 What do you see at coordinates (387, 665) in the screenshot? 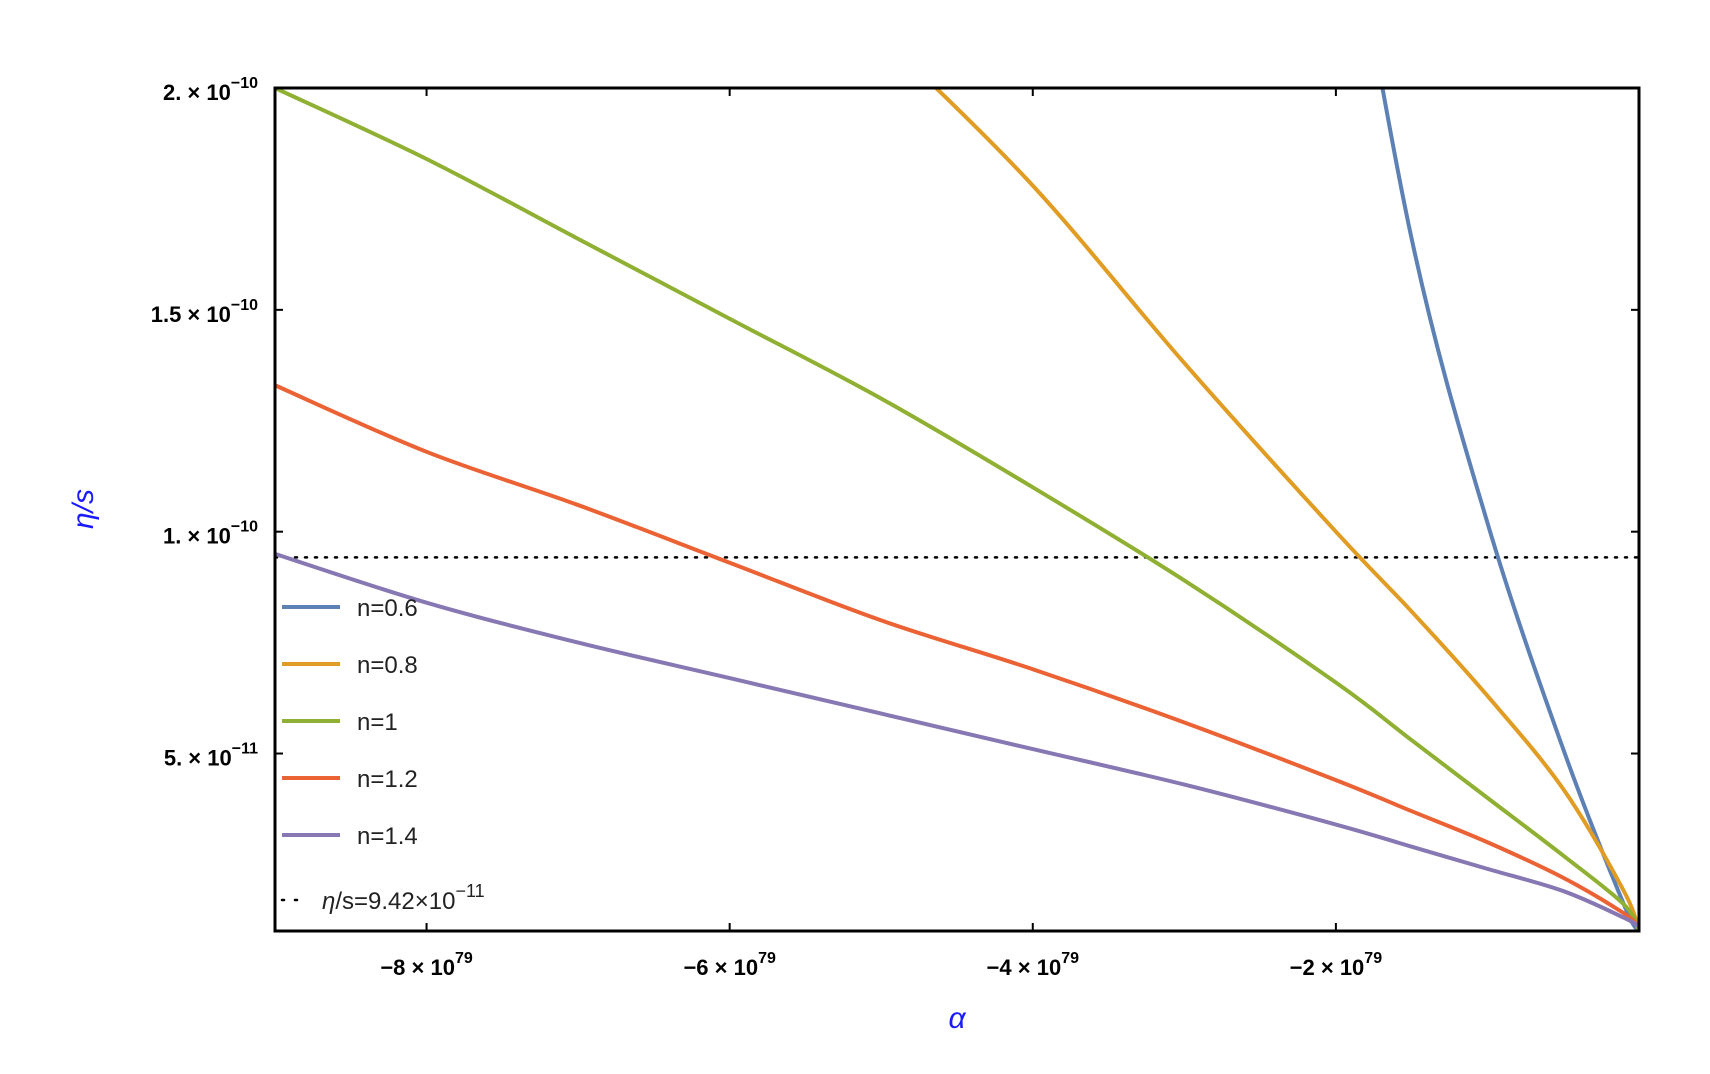
I see `legend-label: n=0.8` at bounding box center [387, 665].